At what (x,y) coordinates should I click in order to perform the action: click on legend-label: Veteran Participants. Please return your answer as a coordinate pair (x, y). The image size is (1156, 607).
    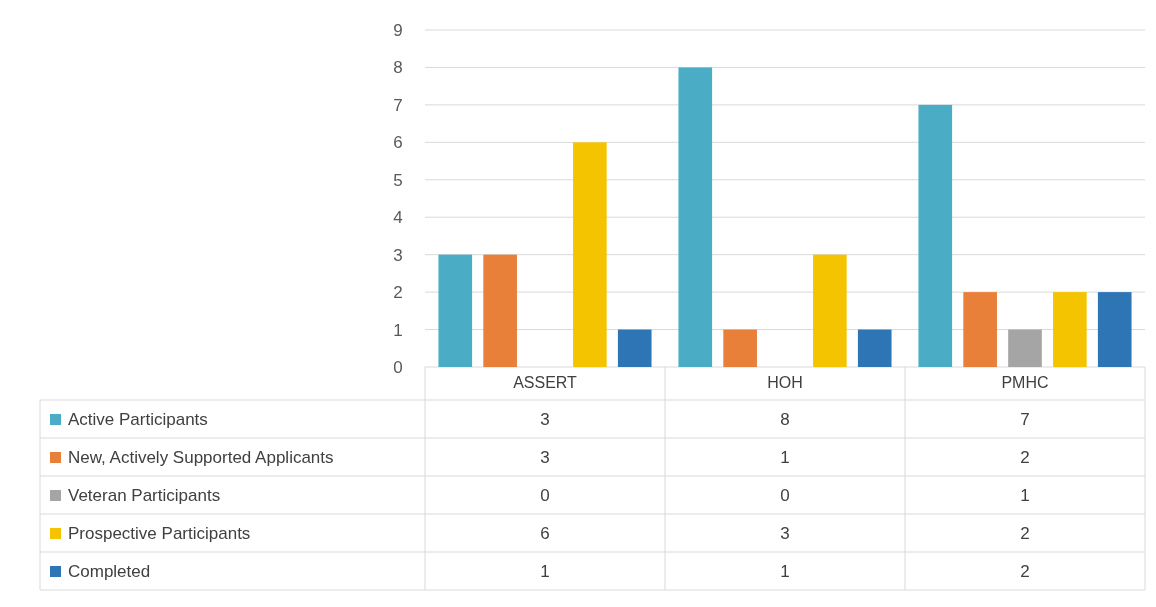
    Looking at the image, I should click on (144, 495).